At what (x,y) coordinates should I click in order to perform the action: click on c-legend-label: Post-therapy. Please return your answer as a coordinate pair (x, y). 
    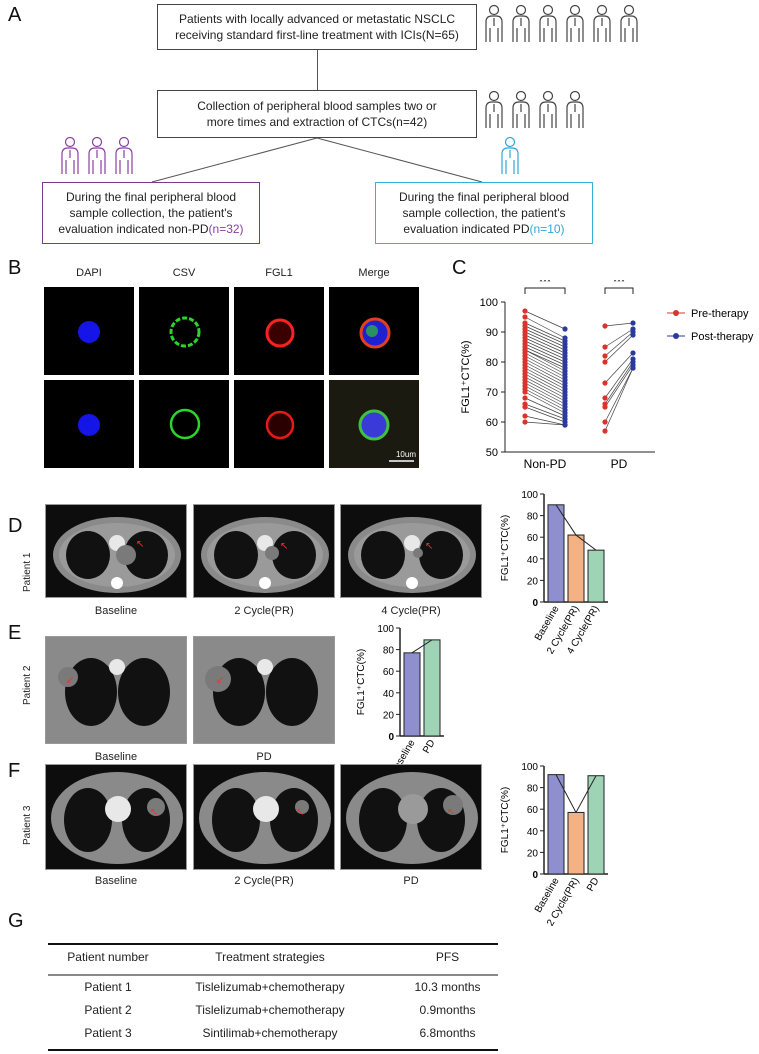
    Looking at the image, I should click on (722, 337).